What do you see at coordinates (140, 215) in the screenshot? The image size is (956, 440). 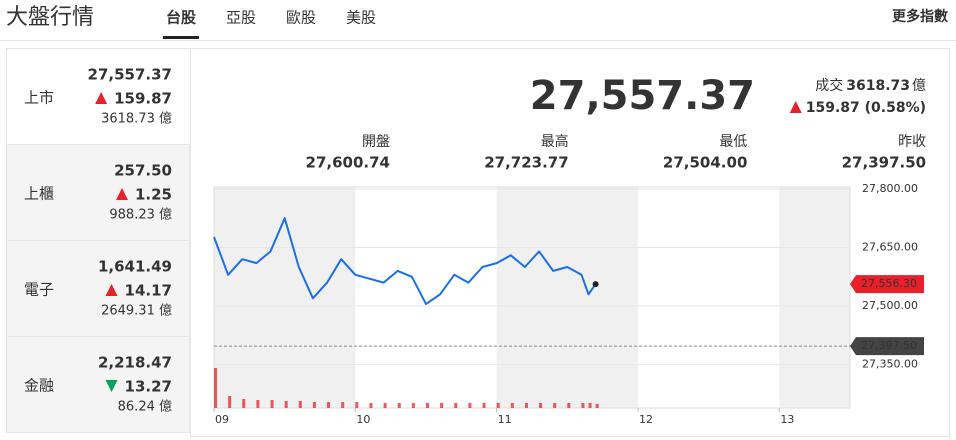 I see `market-volume: 988.23 億` at bounding box center [140, 215].